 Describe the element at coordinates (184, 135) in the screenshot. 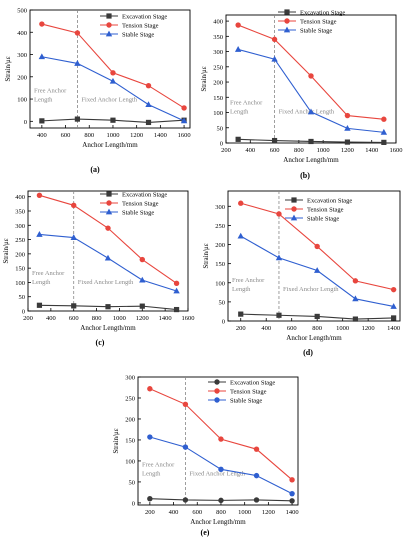

I see `x-tick-label: 1600` at that location.